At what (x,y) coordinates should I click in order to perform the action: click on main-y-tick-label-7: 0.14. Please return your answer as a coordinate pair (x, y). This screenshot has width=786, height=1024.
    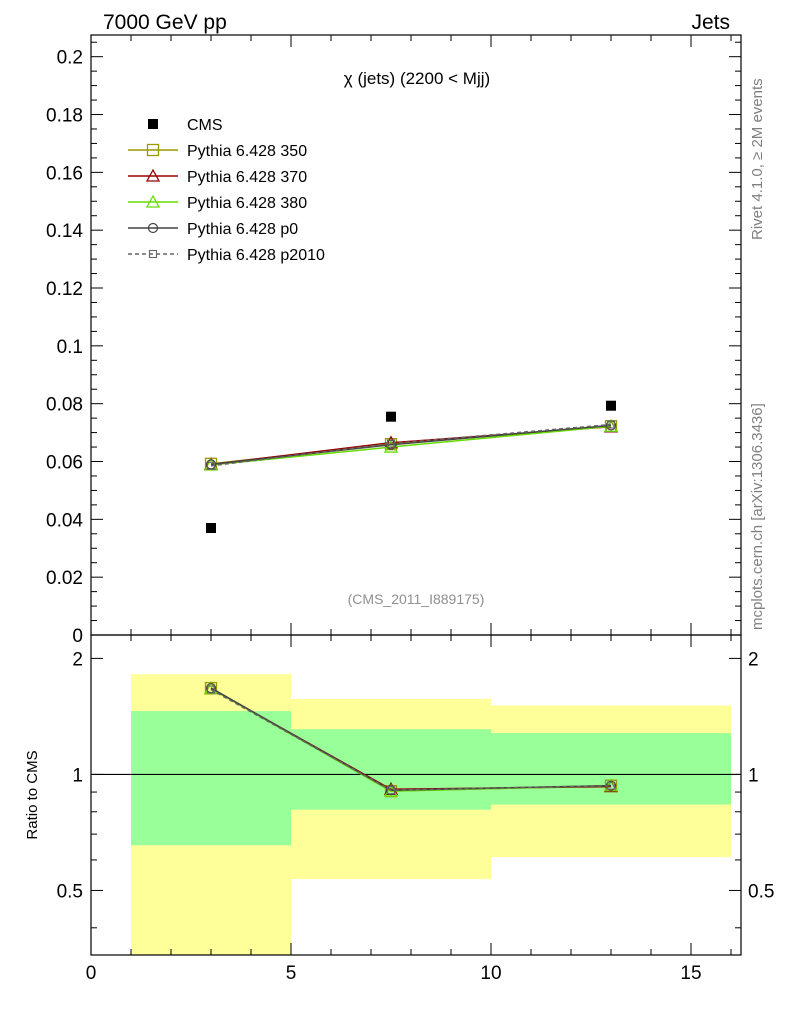
    Looking at the image, I should click on (64, 231).